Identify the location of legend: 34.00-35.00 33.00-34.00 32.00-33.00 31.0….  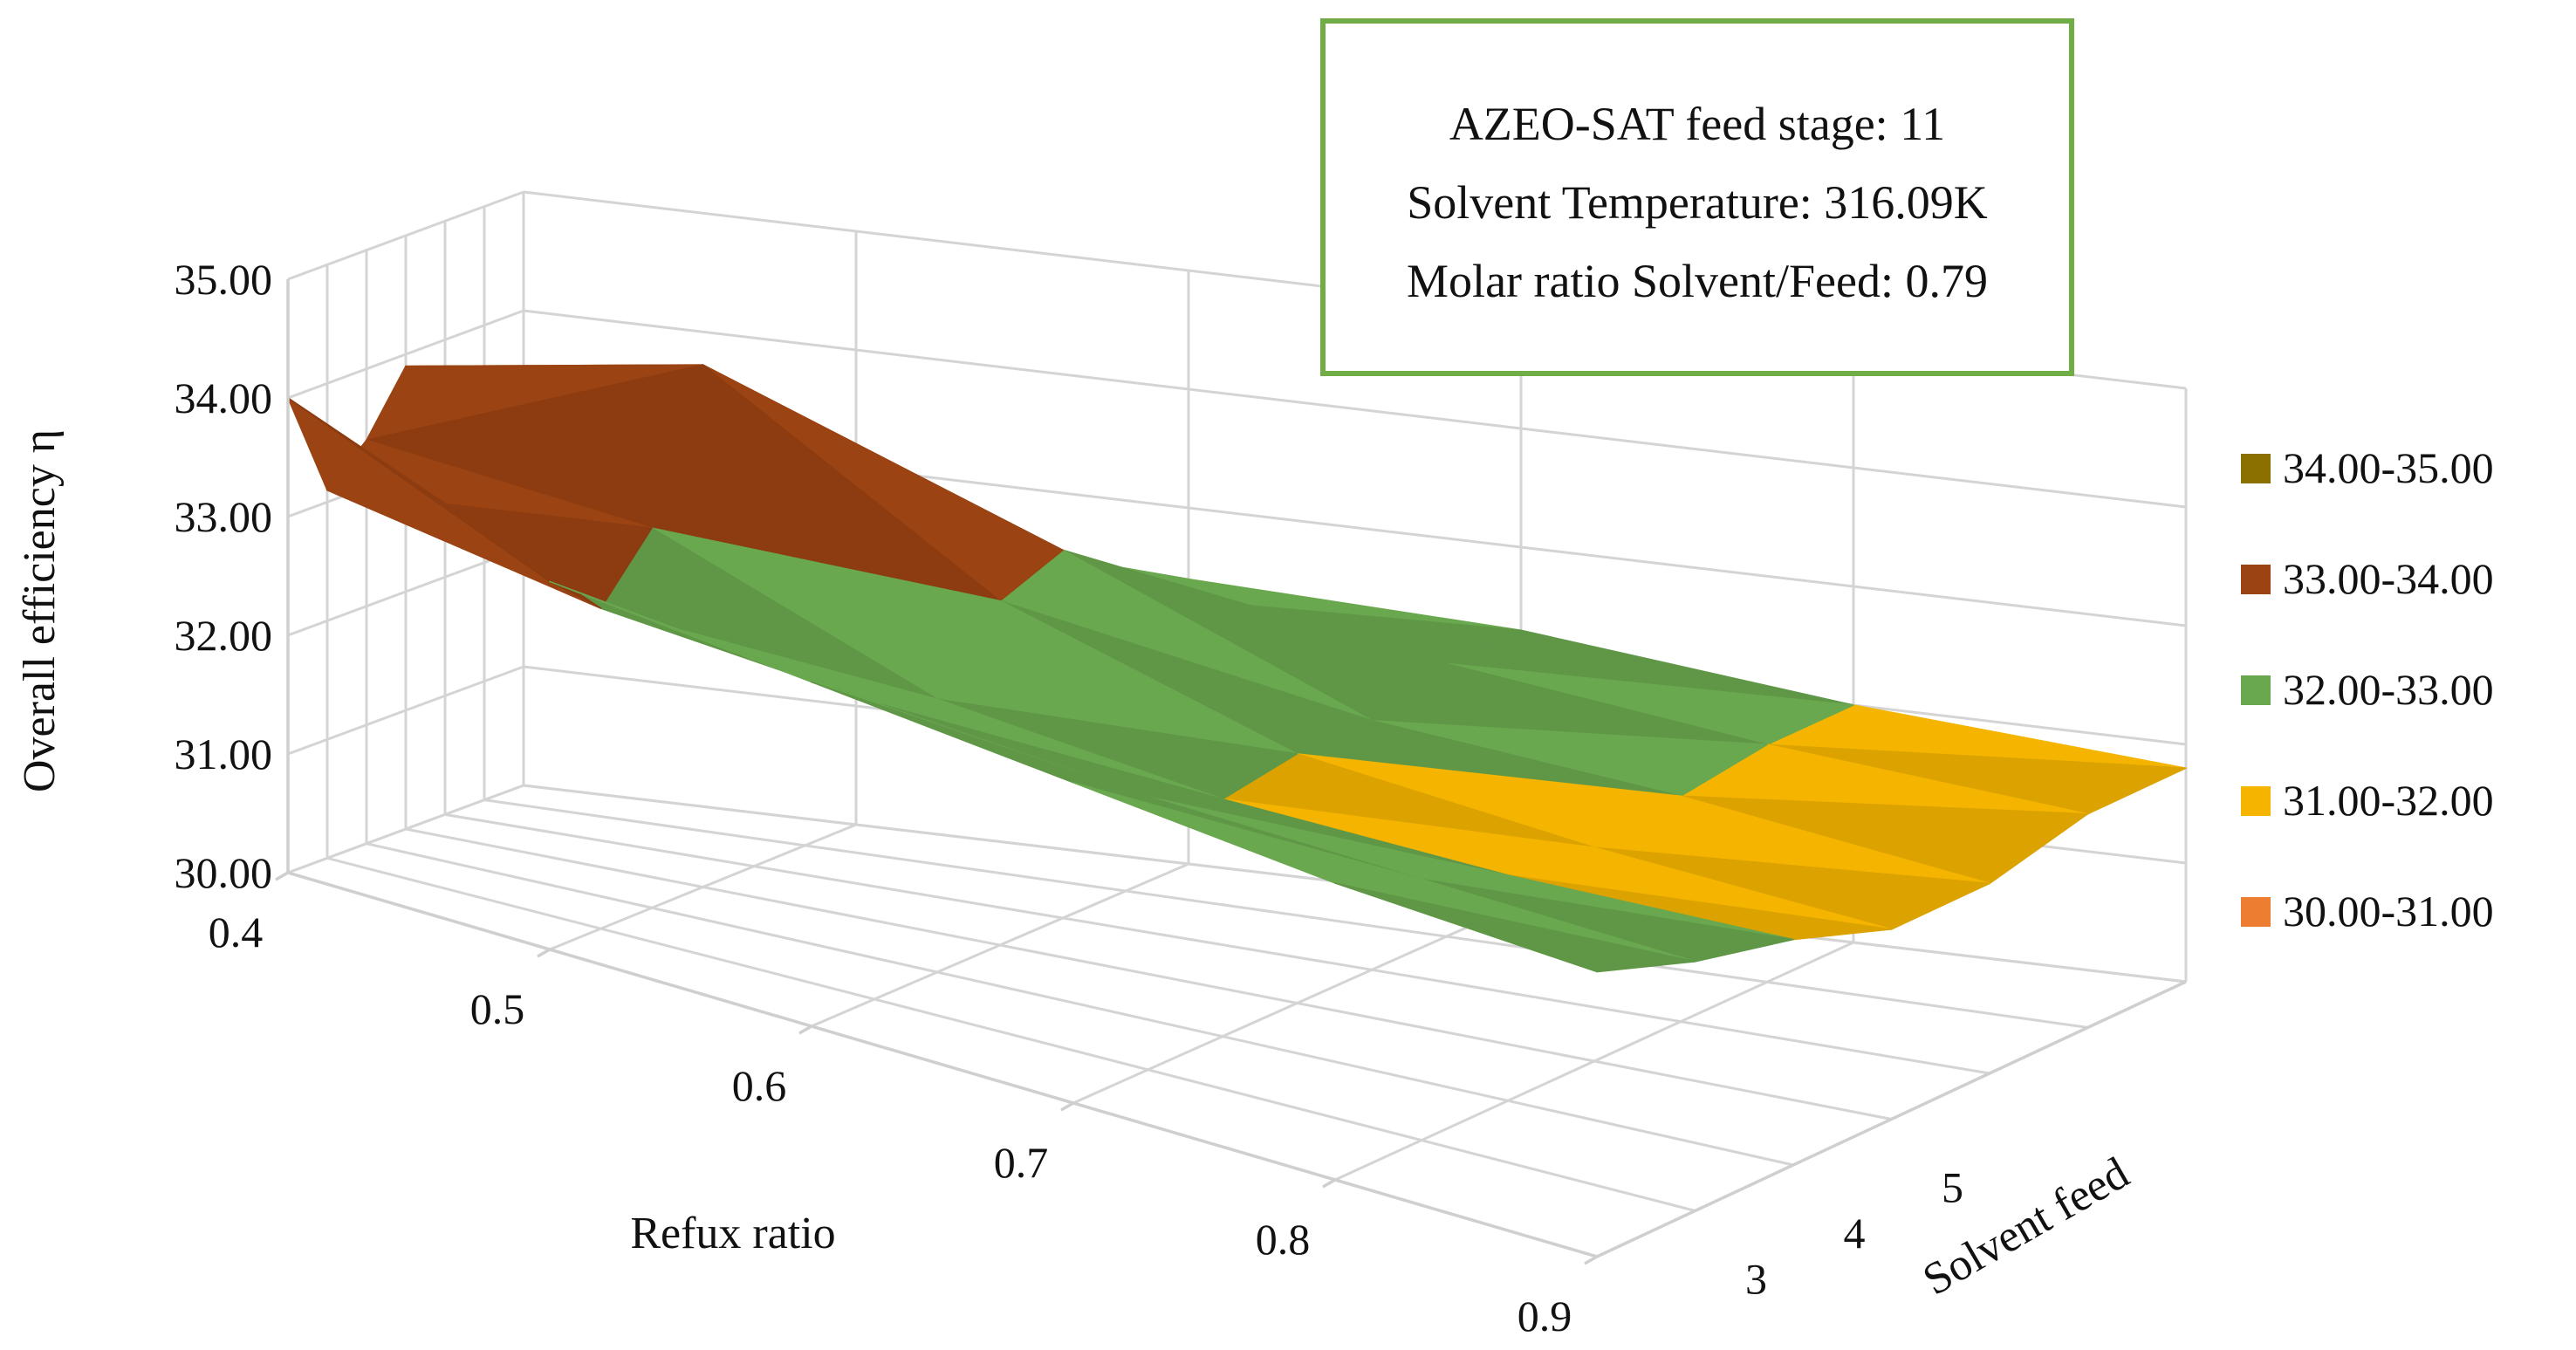
(2368, 689).